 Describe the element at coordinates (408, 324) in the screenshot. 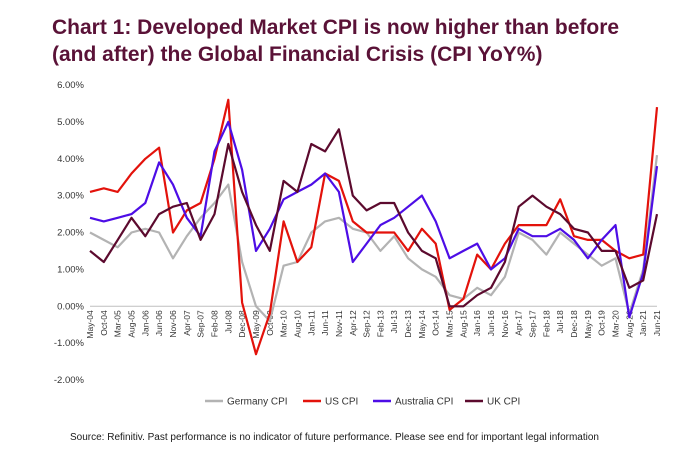

I see `x-tick-label: Dec-13` at that location.